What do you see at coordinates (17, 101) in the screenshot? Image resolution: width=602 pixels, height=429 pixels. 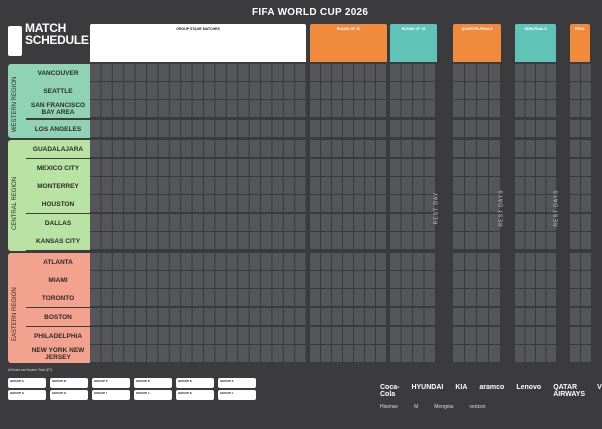 I see `region-western: WESTERN REGION` at bounding box center [17, 101].